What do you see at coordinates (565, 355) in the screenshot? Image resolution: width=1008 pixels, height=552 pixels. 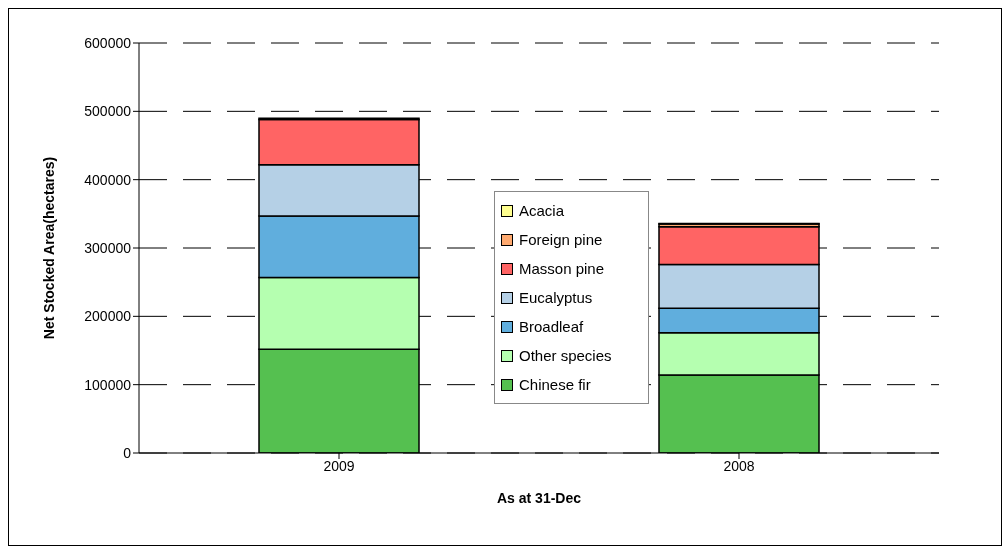 I see `legend-label: Other species` at bounding box center [565, 355].